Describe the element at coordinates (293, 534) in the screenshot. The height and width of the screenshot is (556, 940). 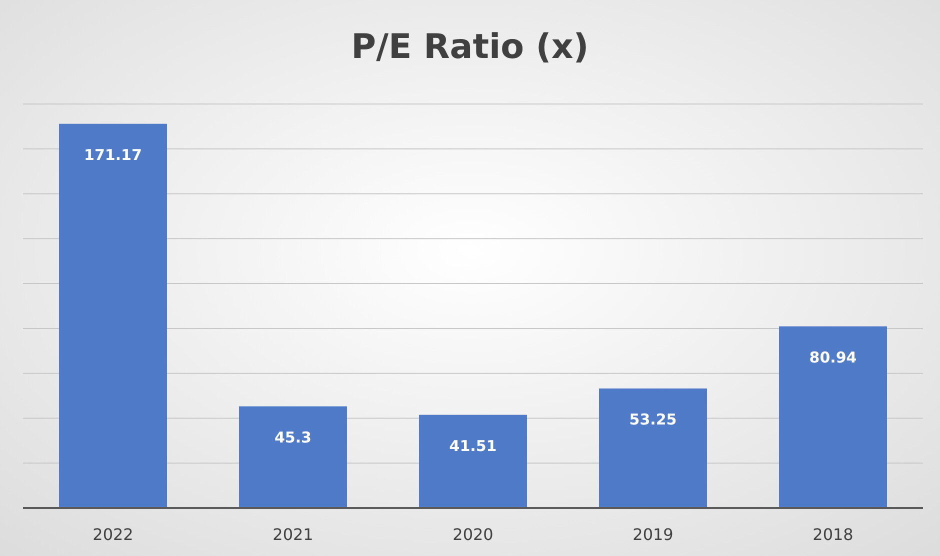
I see `x-tick-label: 2021` at that location.